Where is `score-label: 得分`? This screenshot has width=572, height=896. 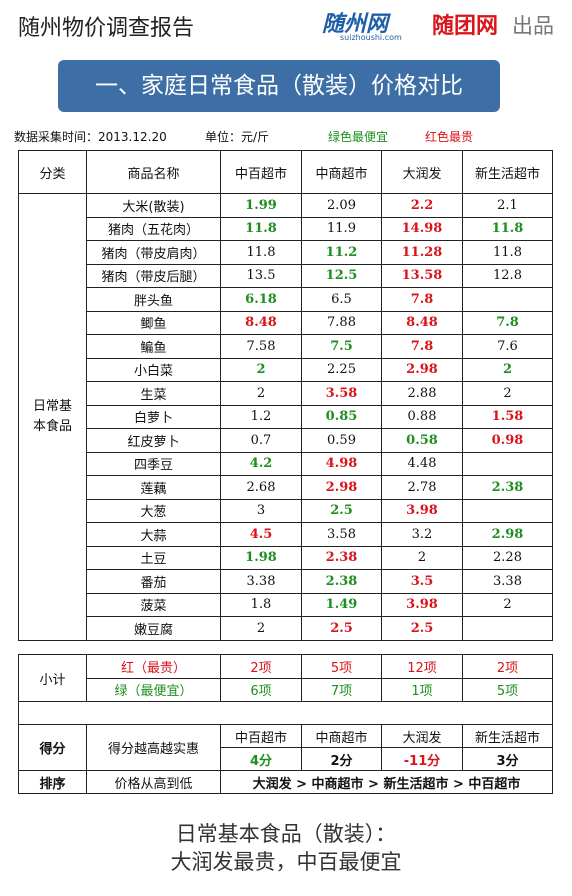 score-label: 得分 is located at coordinates (52, 747).